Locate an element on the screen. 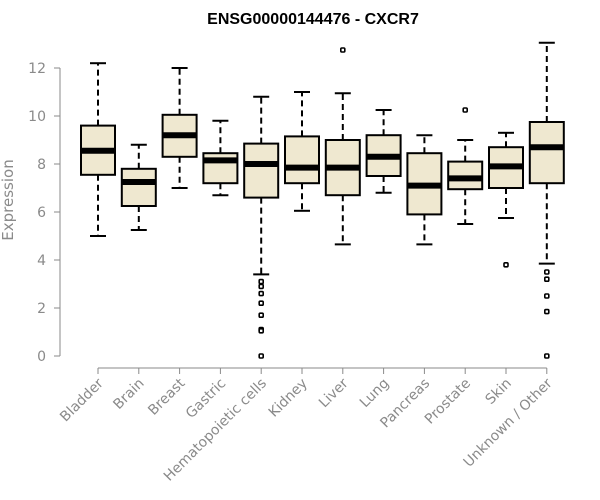  x-tick-label: Kidney is located at coordinates (288, 398).